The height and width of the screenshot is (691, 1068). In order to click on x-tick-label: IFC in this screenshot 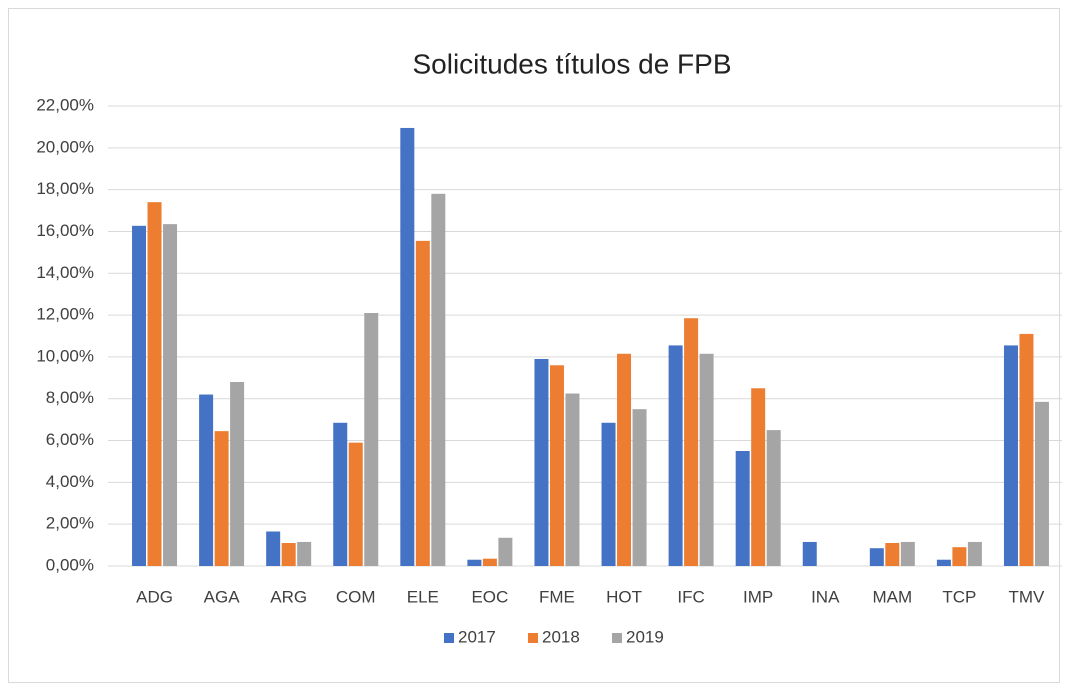, I will do `click(690, 596)`.